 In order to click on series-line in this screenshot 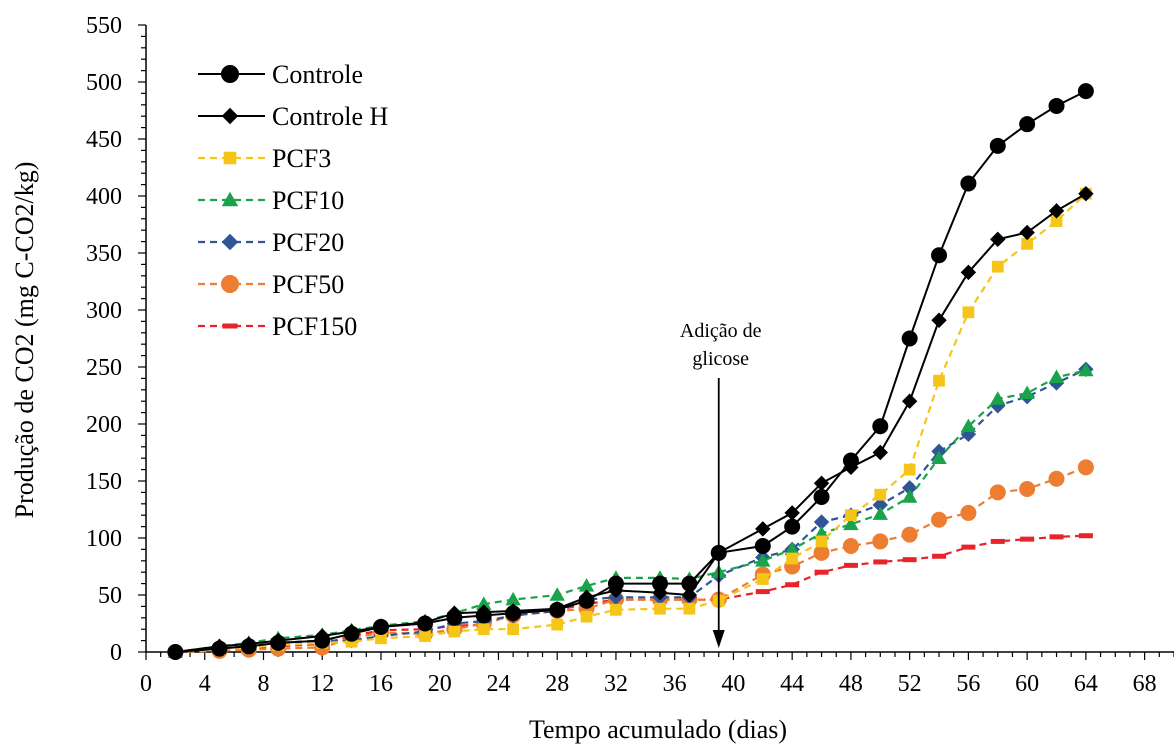, I will do `click(630, 594)`.